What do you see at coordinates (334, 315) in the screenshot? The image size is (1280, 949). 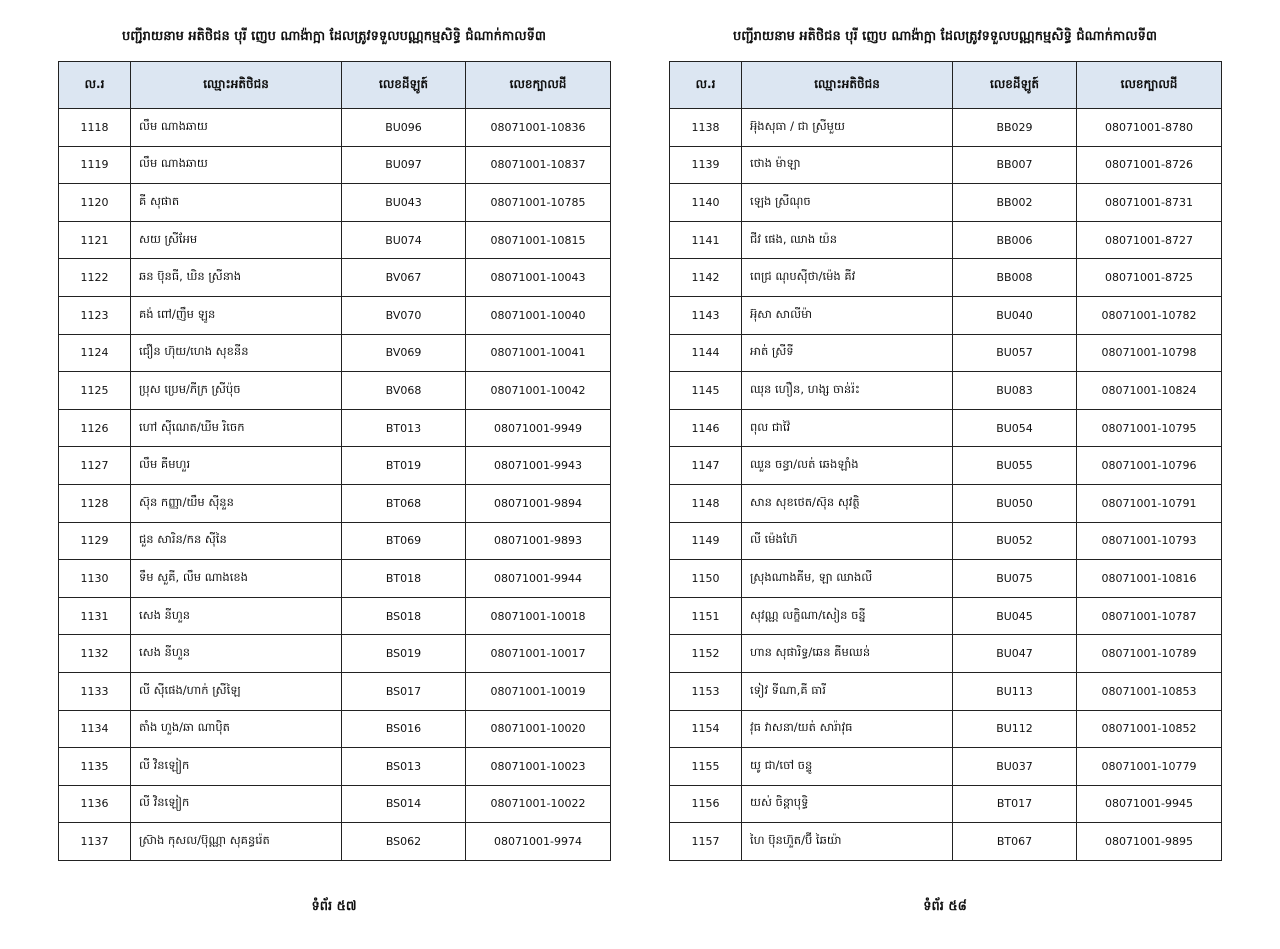 I see `table-row: 1123 គង់ ពៅ/ញឹម ឡូន BV070 08071001-10040` at bounding box center [334, 315].